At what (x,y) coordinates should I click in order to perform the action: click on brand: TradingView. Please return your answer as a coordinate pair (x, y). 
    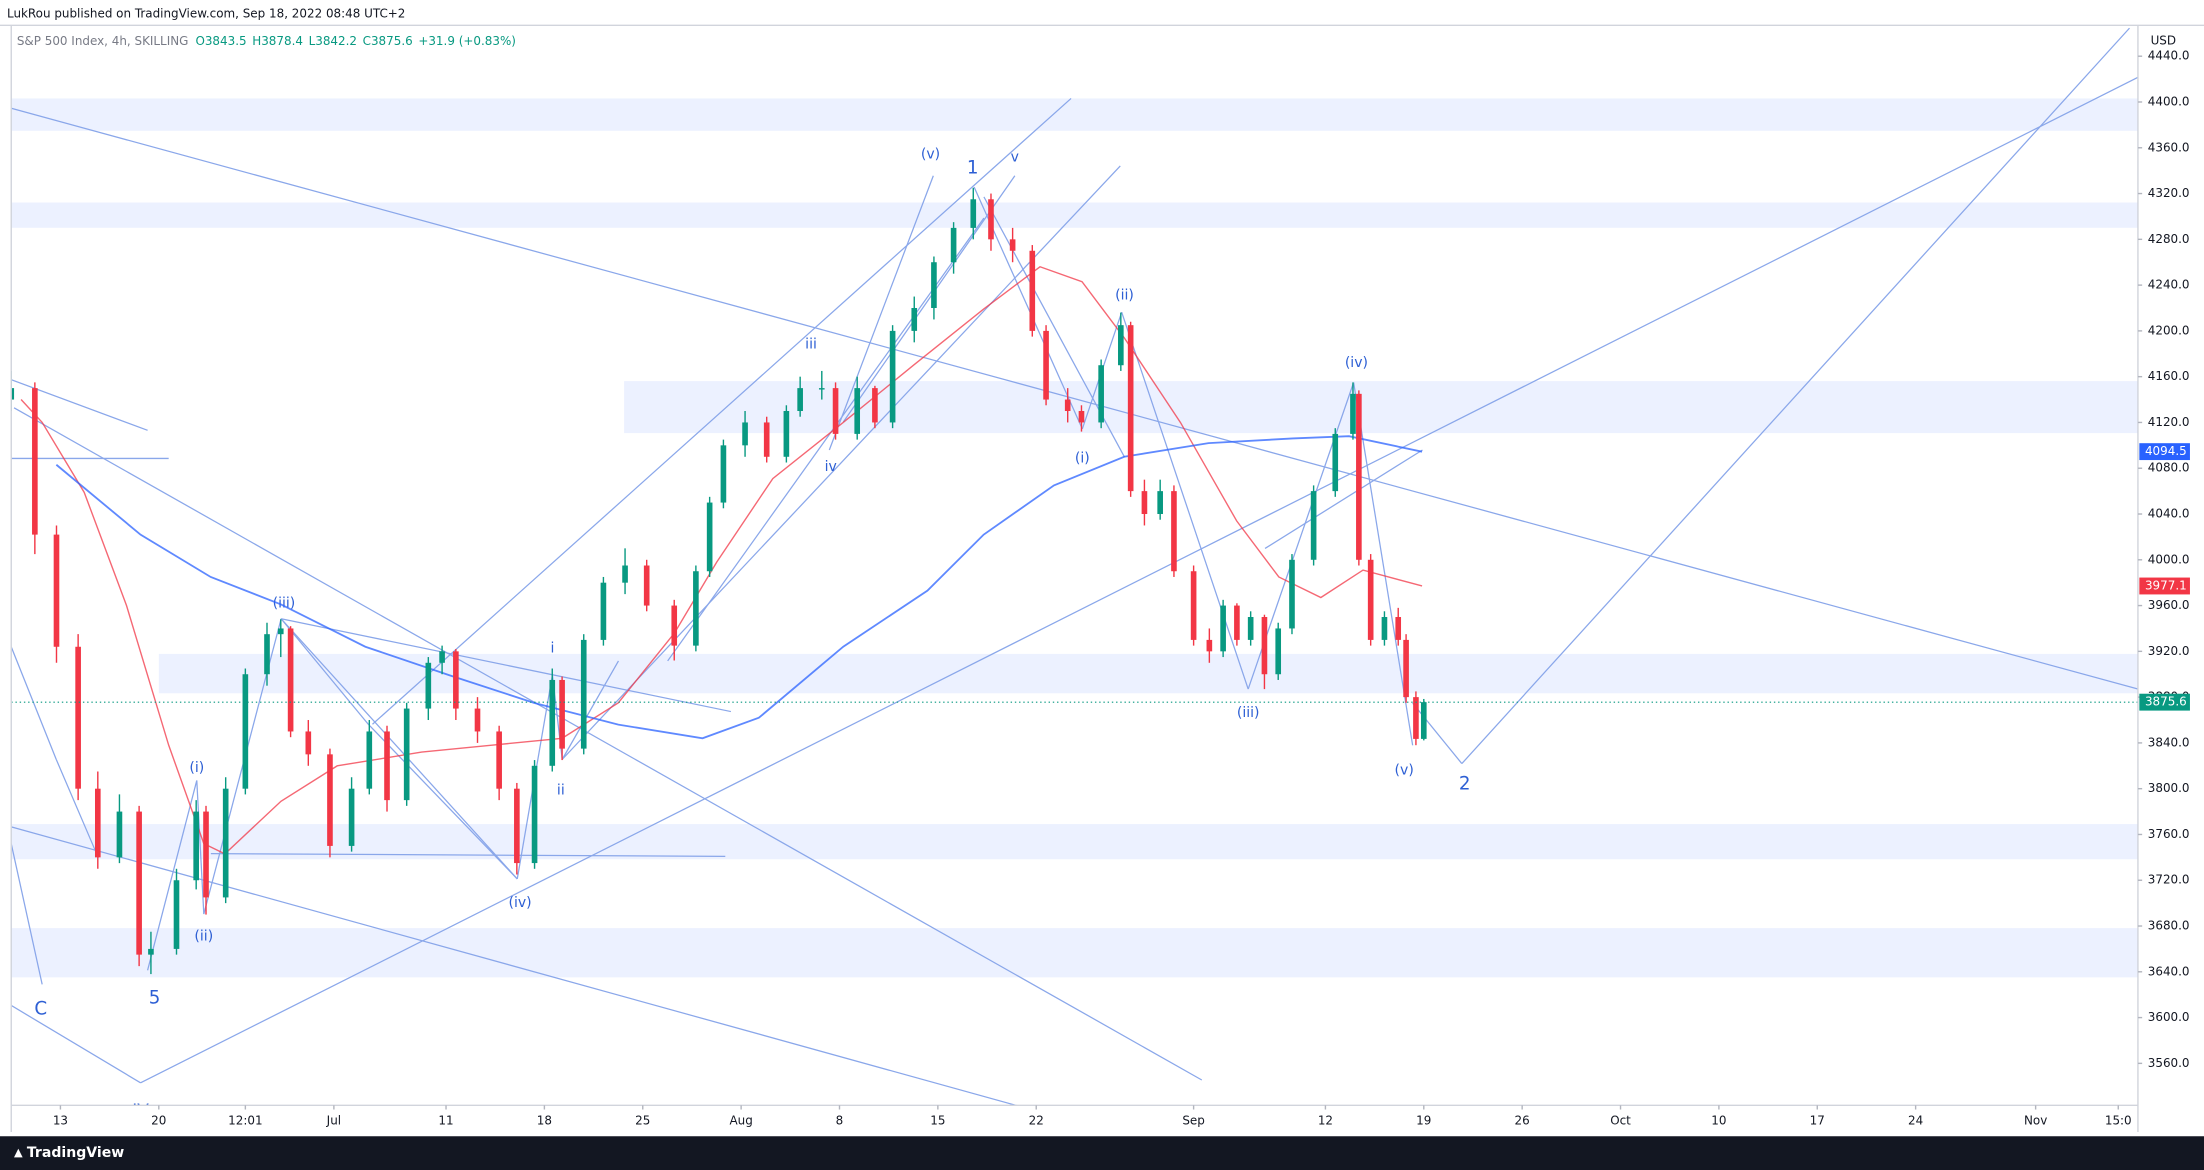
    Looking at the image, I should click on (75, 1153).